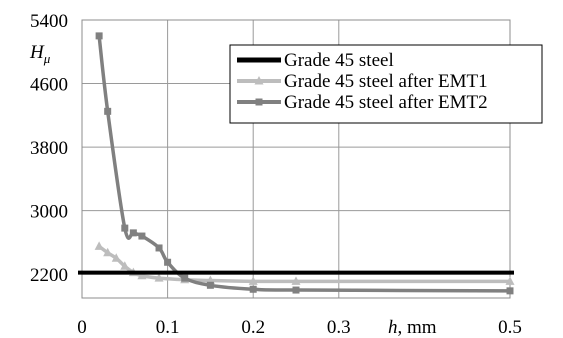  I want to click on legend-label: Grade 45 steel after EMT1, so click(386, 81).